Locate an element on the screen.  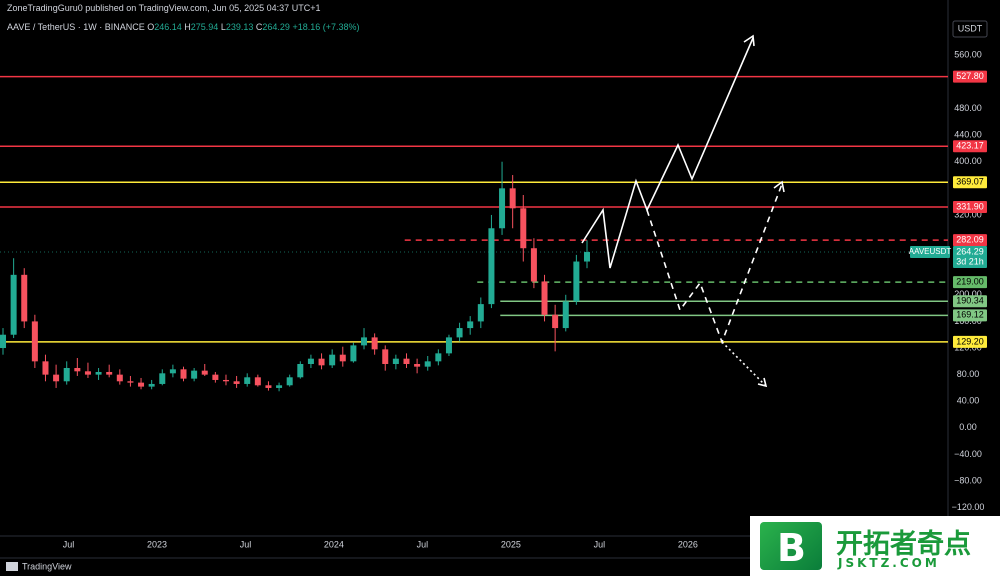
symbol-box is located at coordinates (930, 252).